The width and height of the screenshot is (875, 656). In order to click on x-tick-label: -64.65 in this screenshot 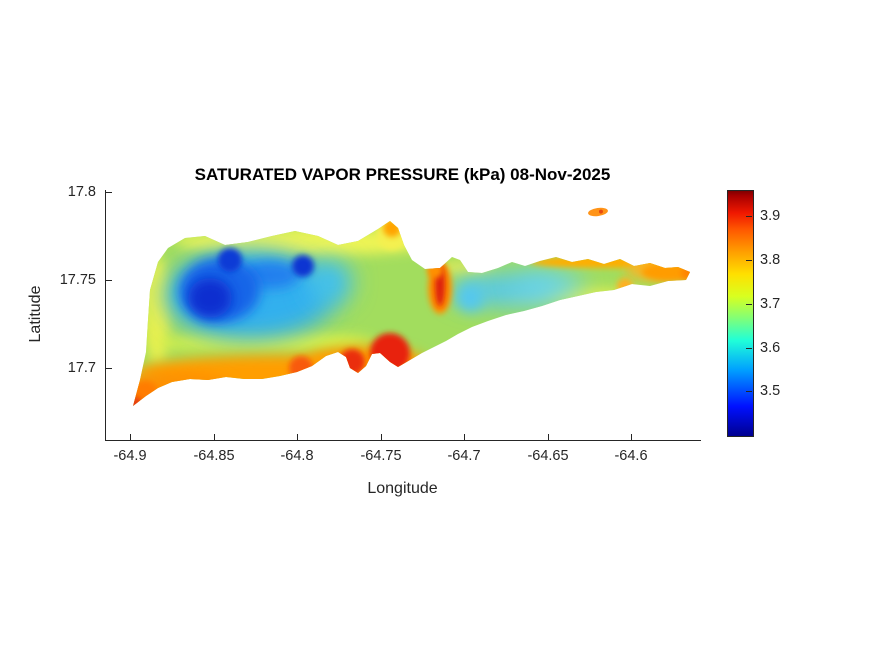, I will do `click(548, 456)`.